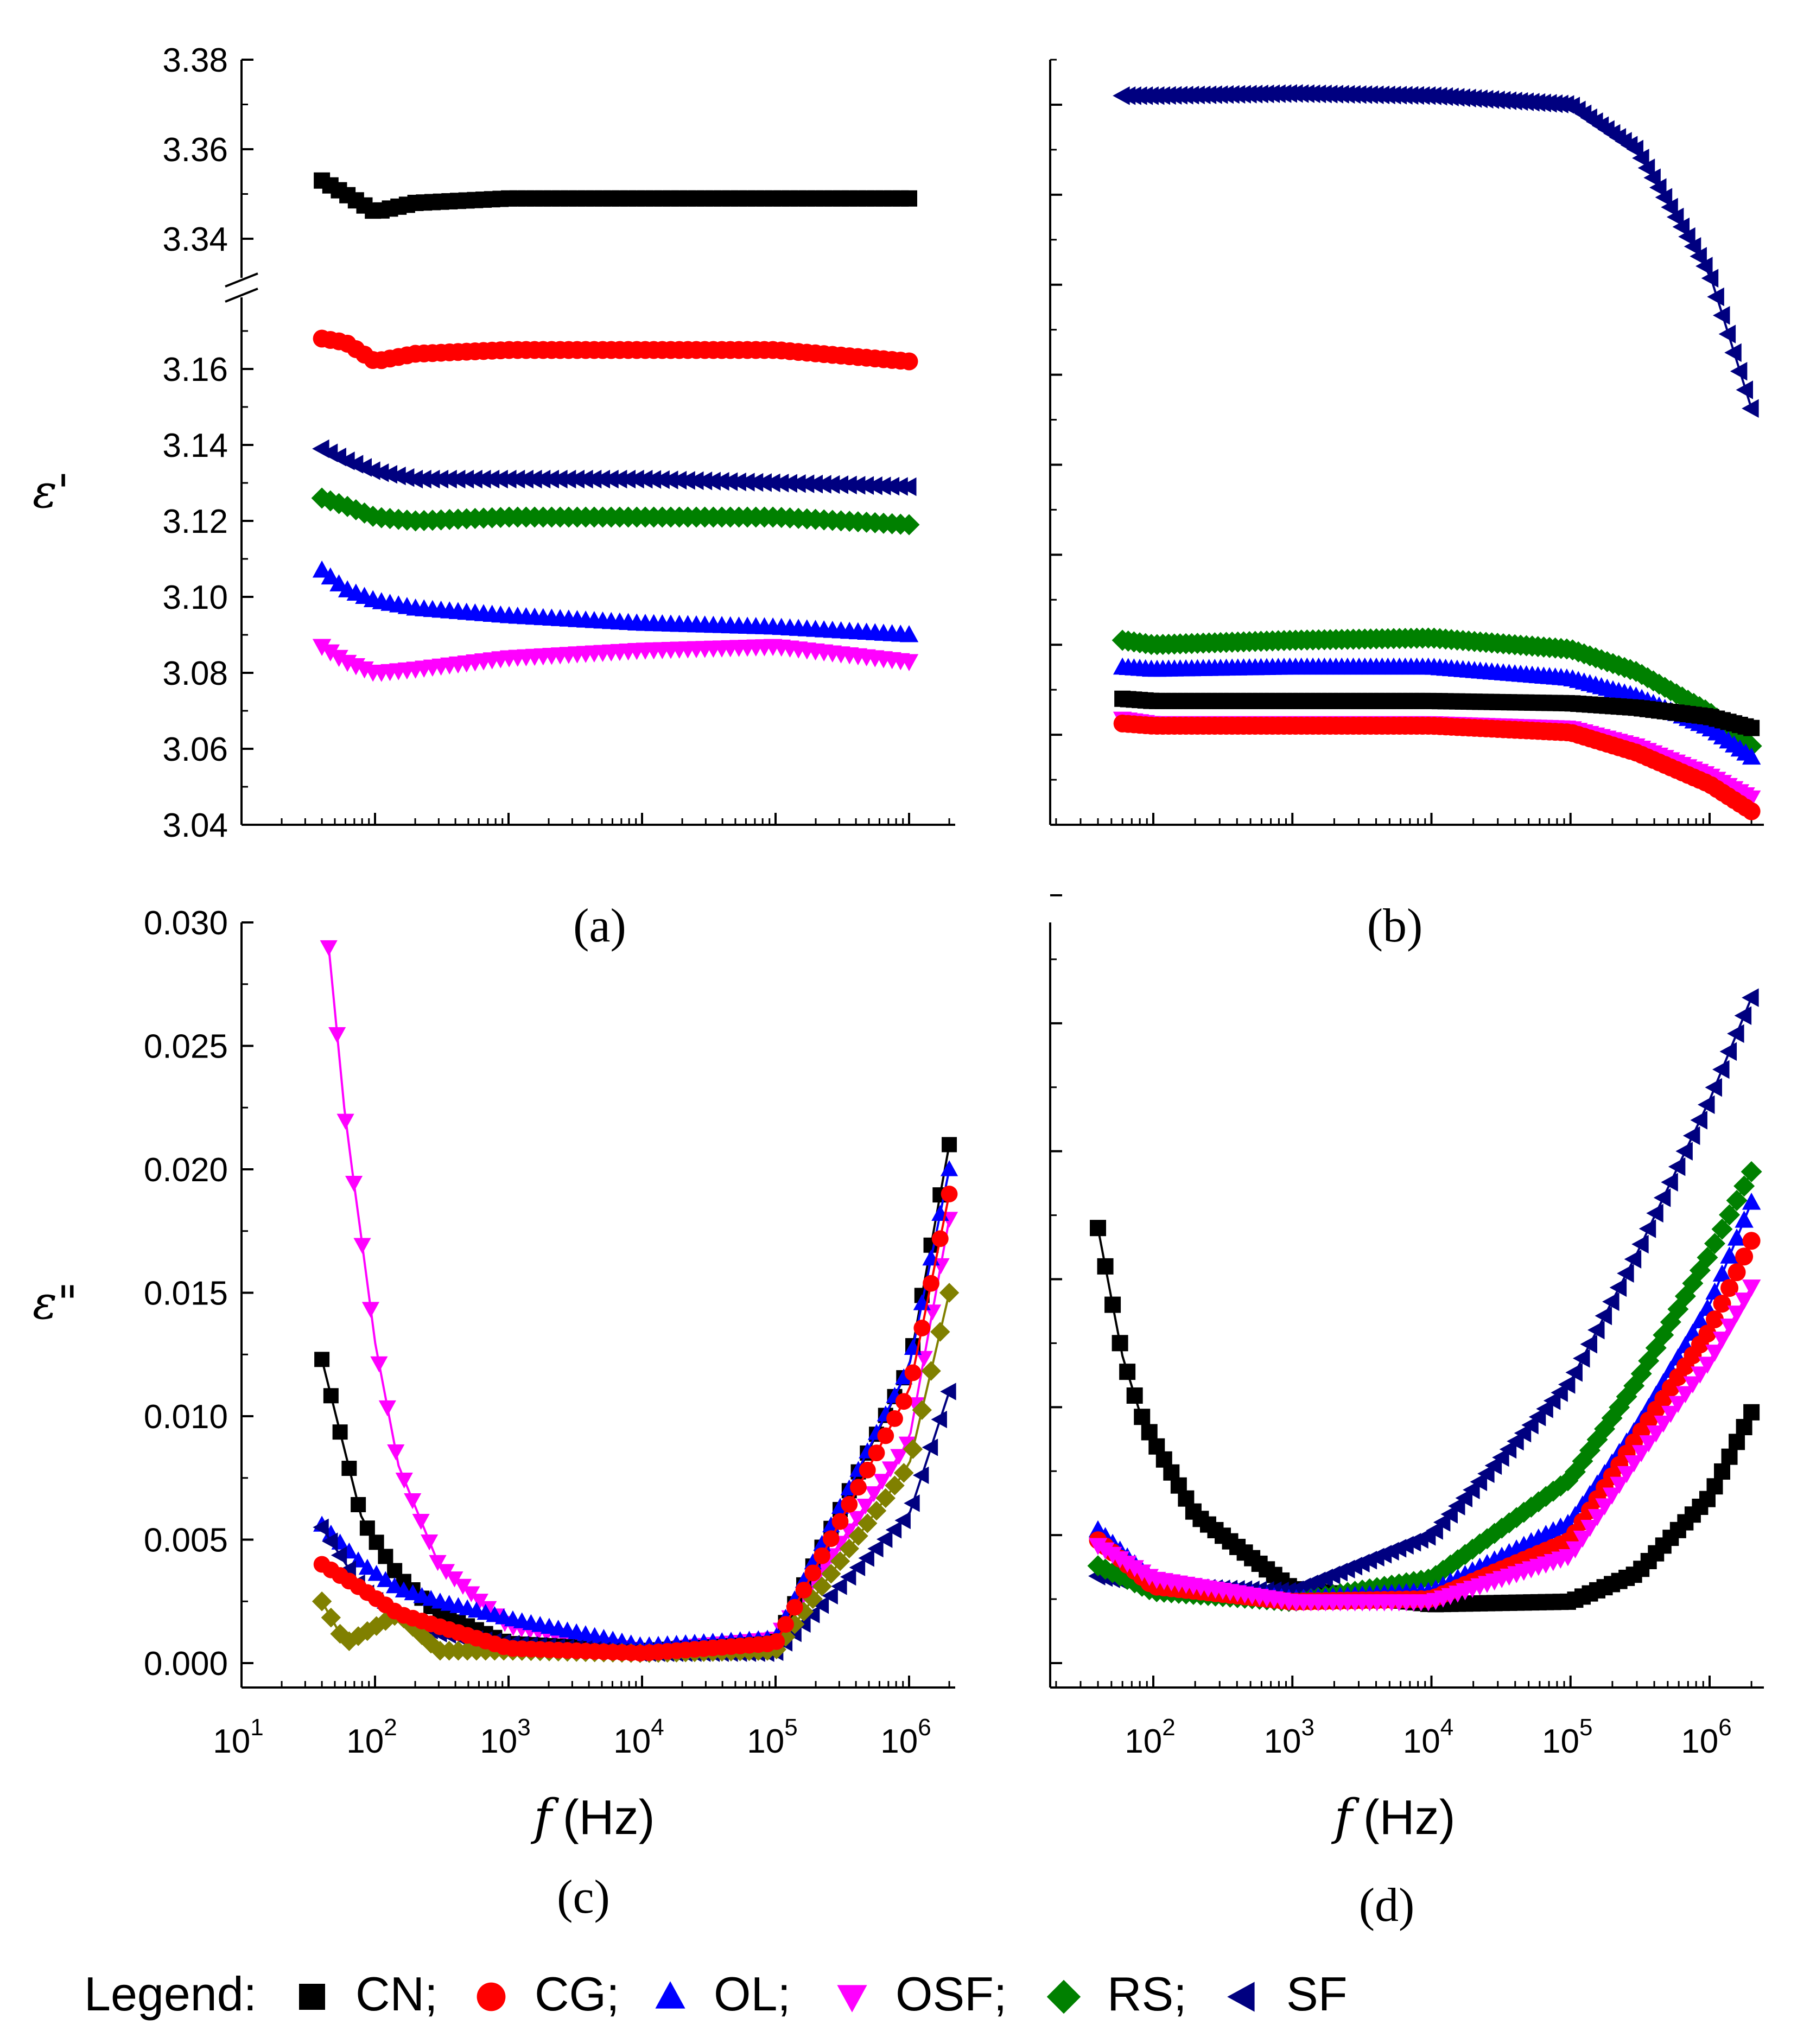 This screenshot has height=2044, width=1810. What do you see at coordinates (772, 1737) in the screenshot?
I see `x-tick-label: 10⁵` at bounding box center [772, 1737].